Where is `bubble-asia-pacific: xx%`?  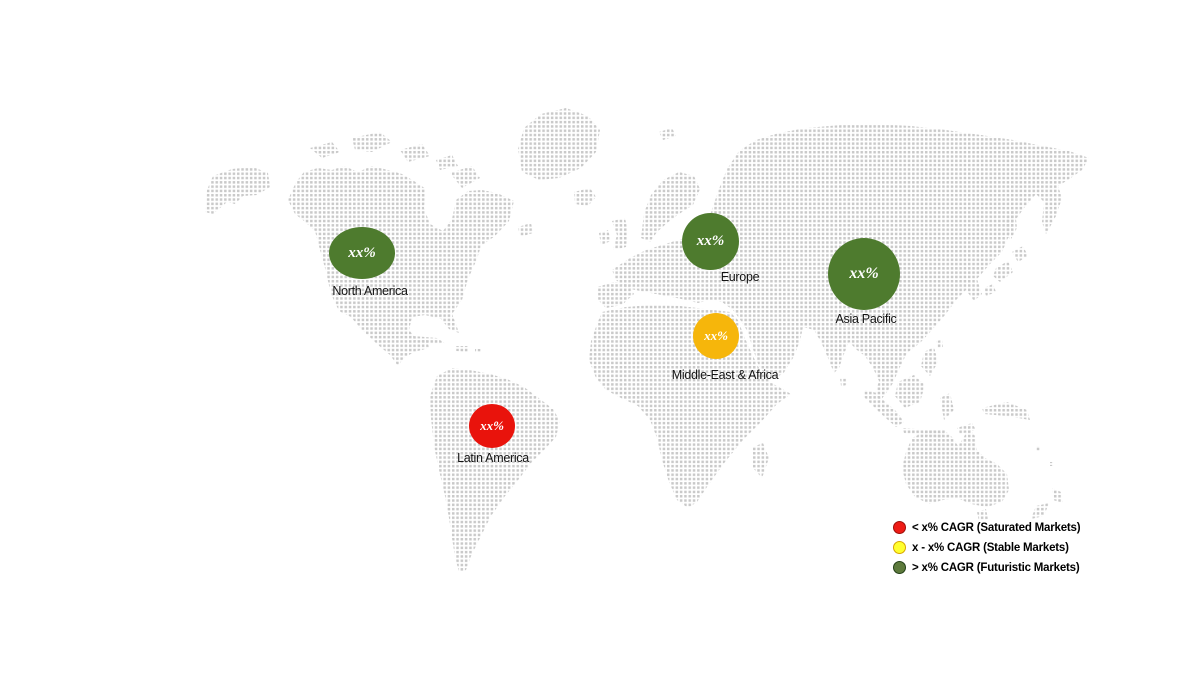 bubble-asia-pacific: xx% is located at coordinates (864, 274).